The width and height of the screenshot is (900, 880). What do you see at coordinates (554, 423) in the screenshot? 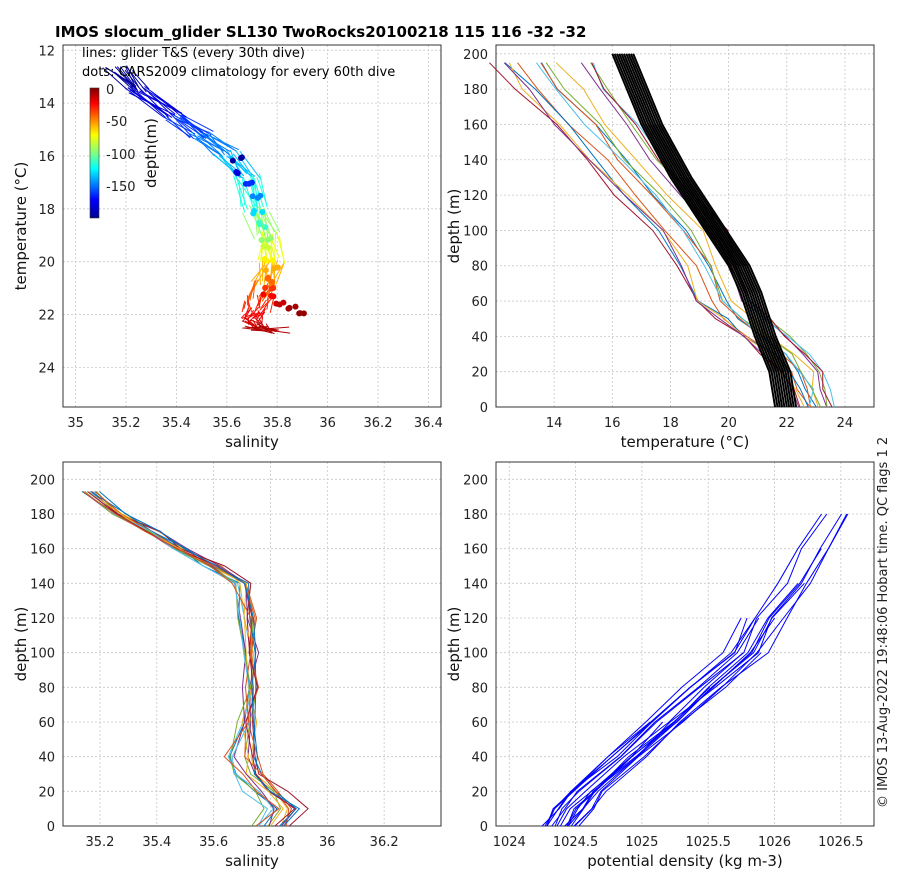
I see `x-tick-label: 14` at bounding box center [554, 423].